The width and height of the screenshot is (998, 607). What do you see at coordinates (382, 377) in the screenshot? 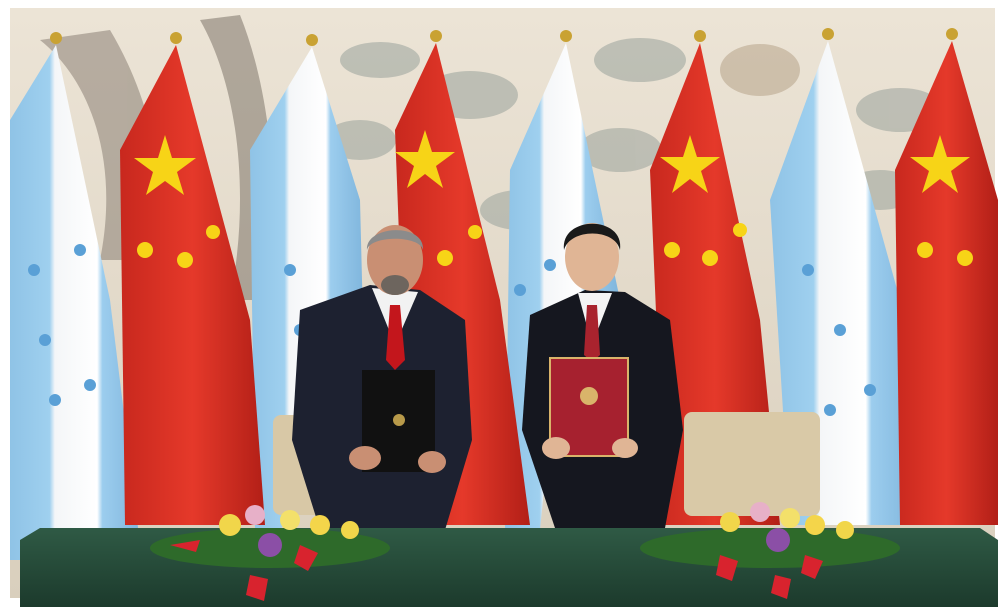
I see `person-left` at bounding box center [382, 377].